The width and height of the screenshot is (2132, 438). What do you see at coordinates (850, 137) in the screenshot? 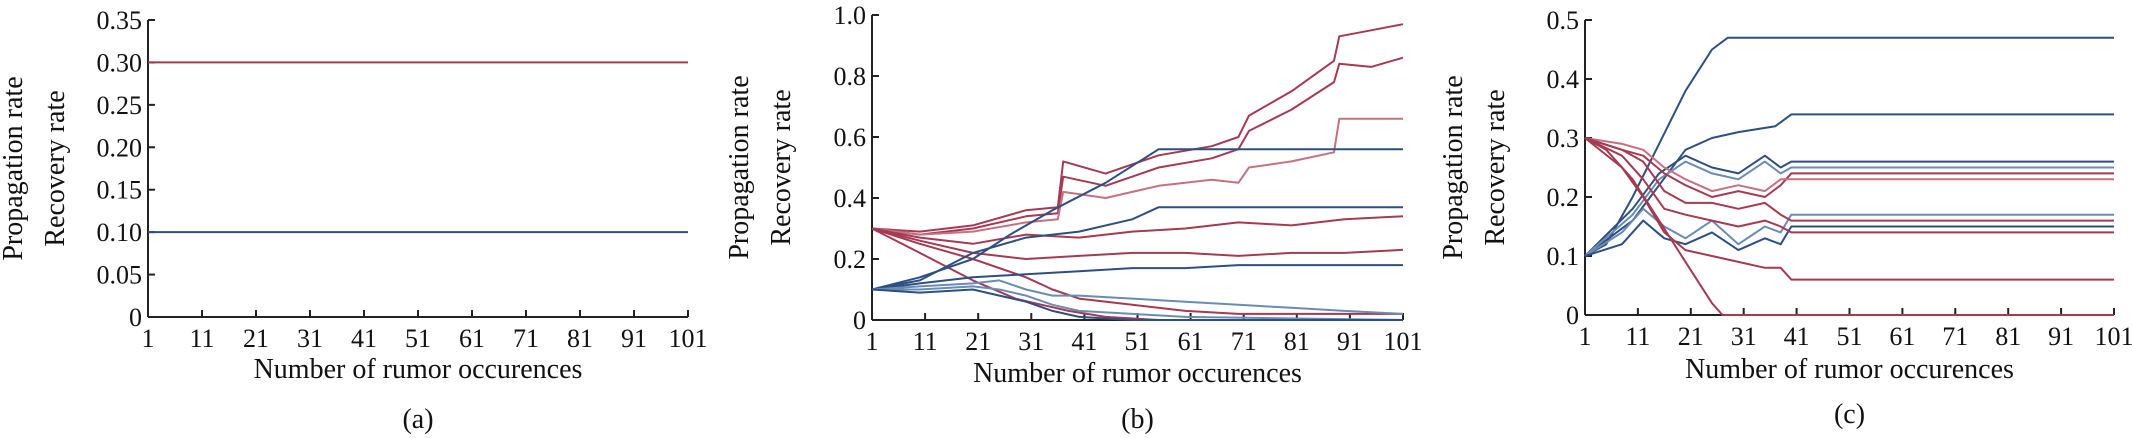
I see `y-tick-label: 0.6` at bounding box center [850, 137].